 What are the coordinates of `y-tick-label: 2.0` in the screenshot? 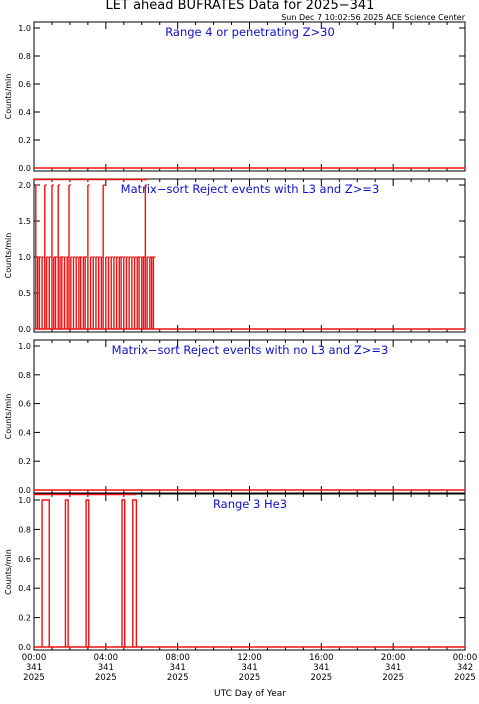 It's located at (24, 185).